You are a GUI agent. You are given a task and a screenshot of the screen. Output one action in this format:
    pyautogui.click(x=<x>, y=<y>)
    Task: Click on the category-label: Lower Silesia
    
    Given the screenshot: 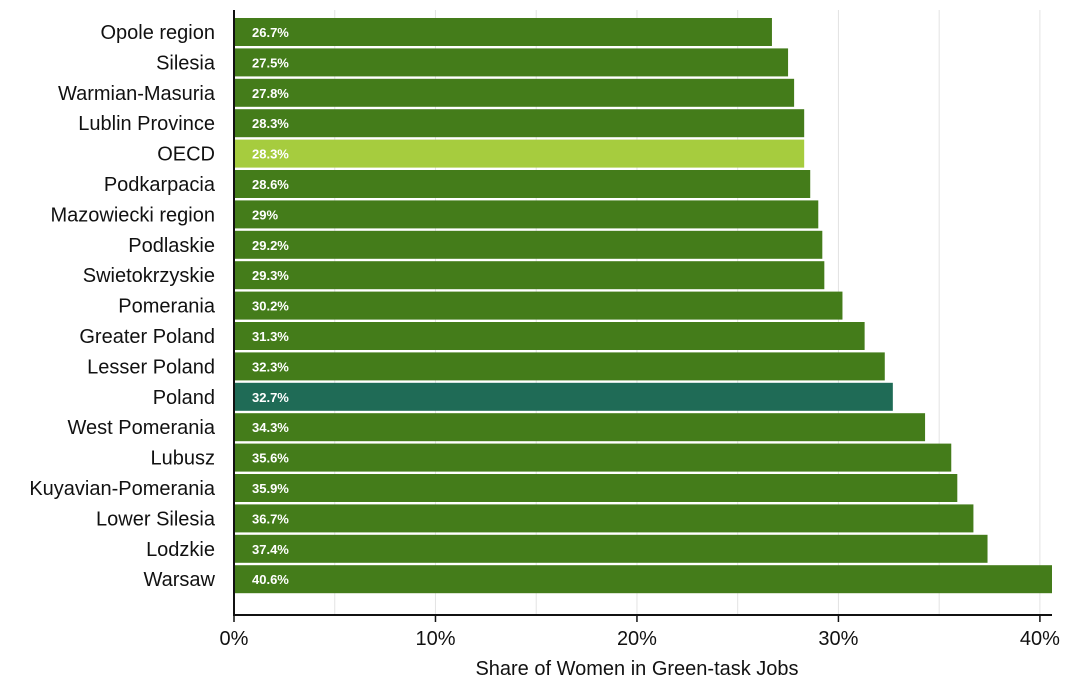 What is the action you would take?
    pyautogui.click(x=156, y=519)
    